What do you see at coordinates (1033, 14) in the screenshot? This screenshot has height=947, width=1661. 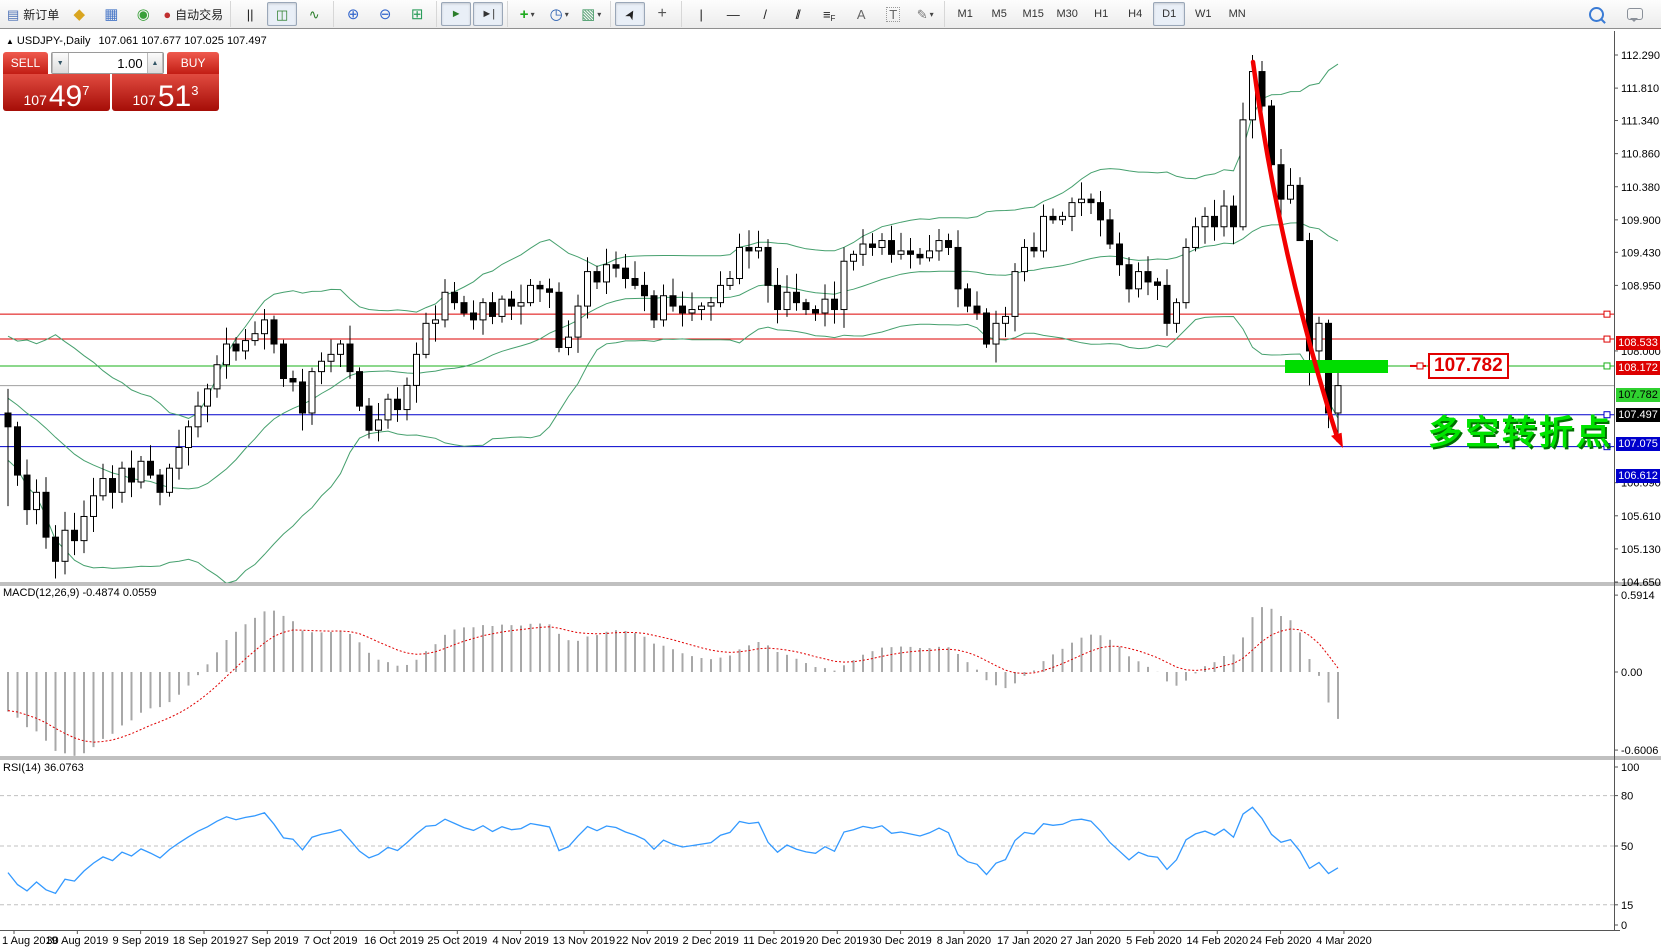 I see `timeframe-M15: M15` at bounding box center [1033, 14].